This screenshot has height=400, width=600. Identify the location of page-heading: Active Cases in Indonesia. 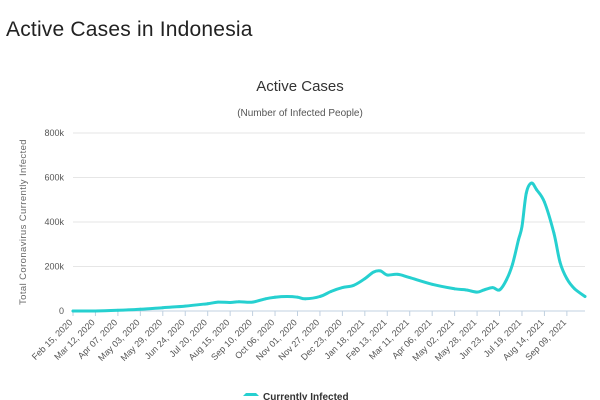
(129, 29).